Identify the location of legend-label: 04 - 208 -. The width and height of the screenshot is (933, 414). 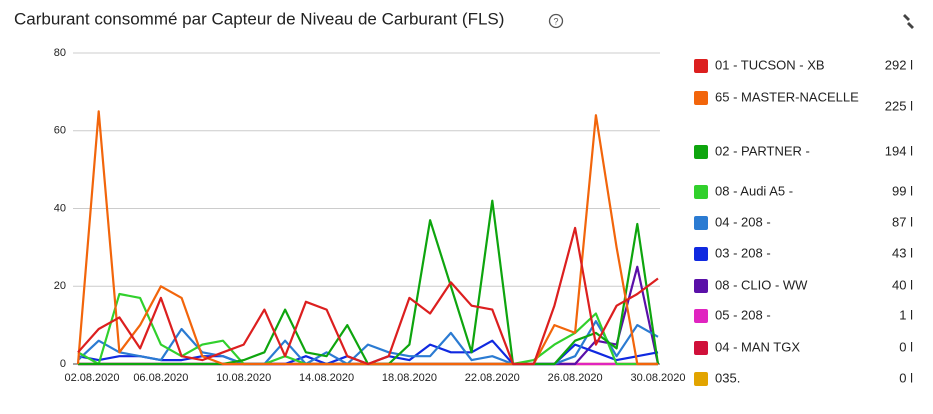
(743, 221).